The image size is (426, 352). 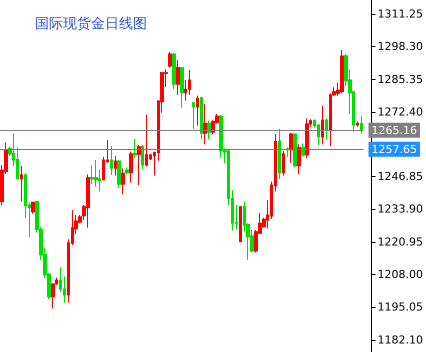 What do you see at coordinates (395, 149) in the screenshot?
I see `ref-line-label: 1257.65` at bounding box center [395, 149].